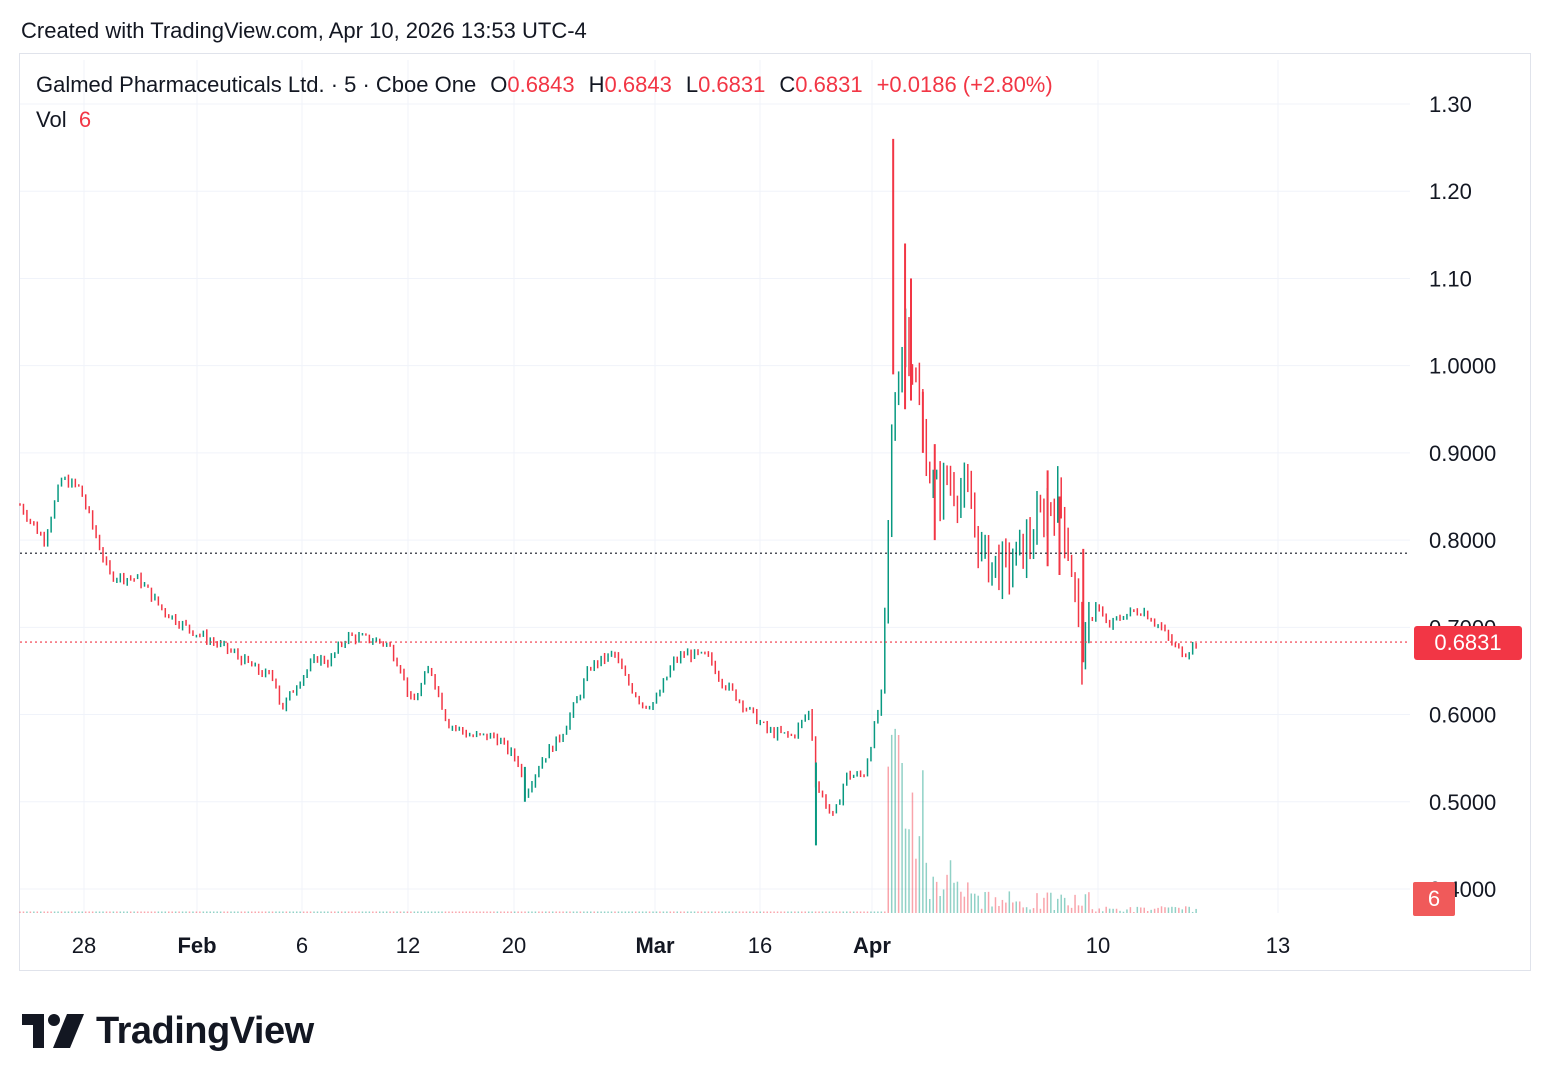 The image size is (1552, 1092). I want to click on x-tick-label: Feb, so click(196, 945).